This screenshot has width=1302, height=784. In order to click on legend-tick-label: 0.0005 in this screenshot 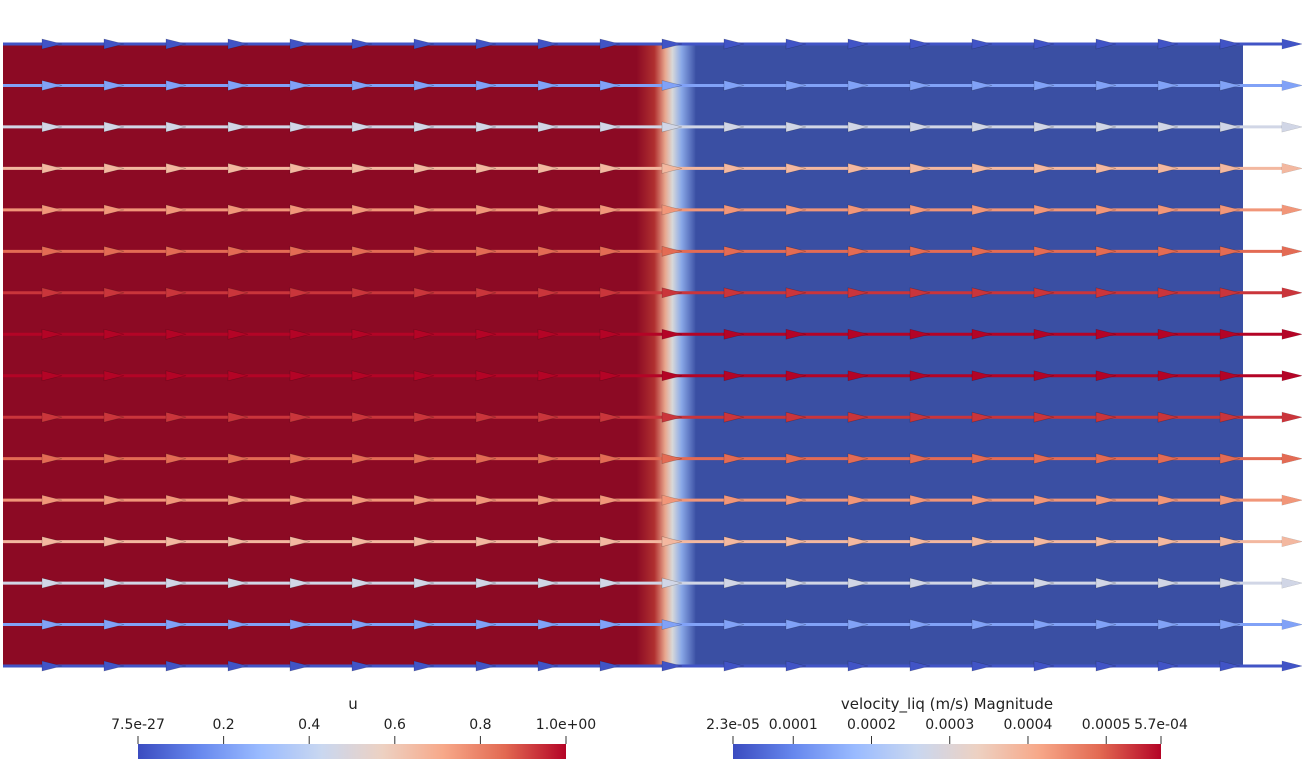, I will do `click(1106, 725)`.